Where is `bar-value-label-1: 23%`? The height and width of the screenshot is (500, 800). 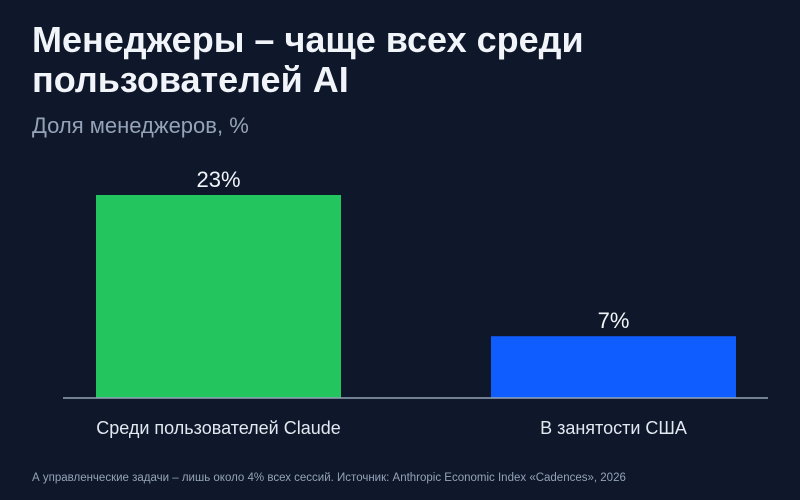 bar-value-label-1: 23% is located at coordinates (218, 179).